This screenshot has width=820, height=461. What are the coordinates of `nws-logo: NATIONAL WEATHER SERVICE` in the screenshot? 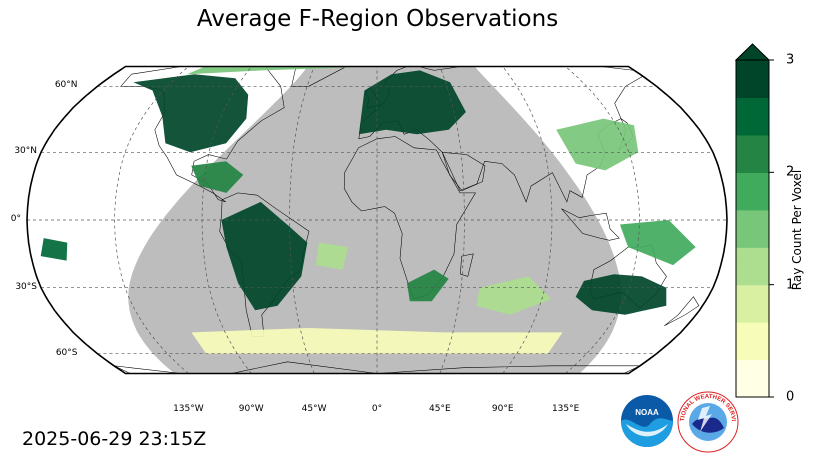 It's located at (707, 421).